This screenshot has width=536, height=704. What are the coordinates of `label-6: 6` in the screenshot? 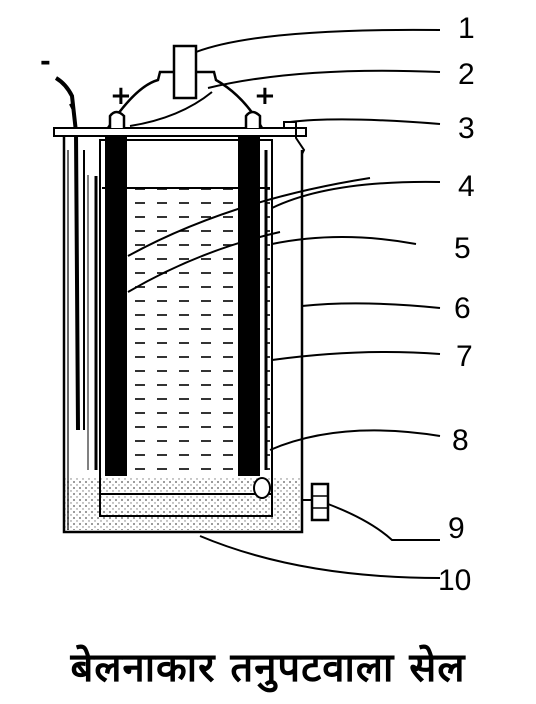 It's located at (462, 308).